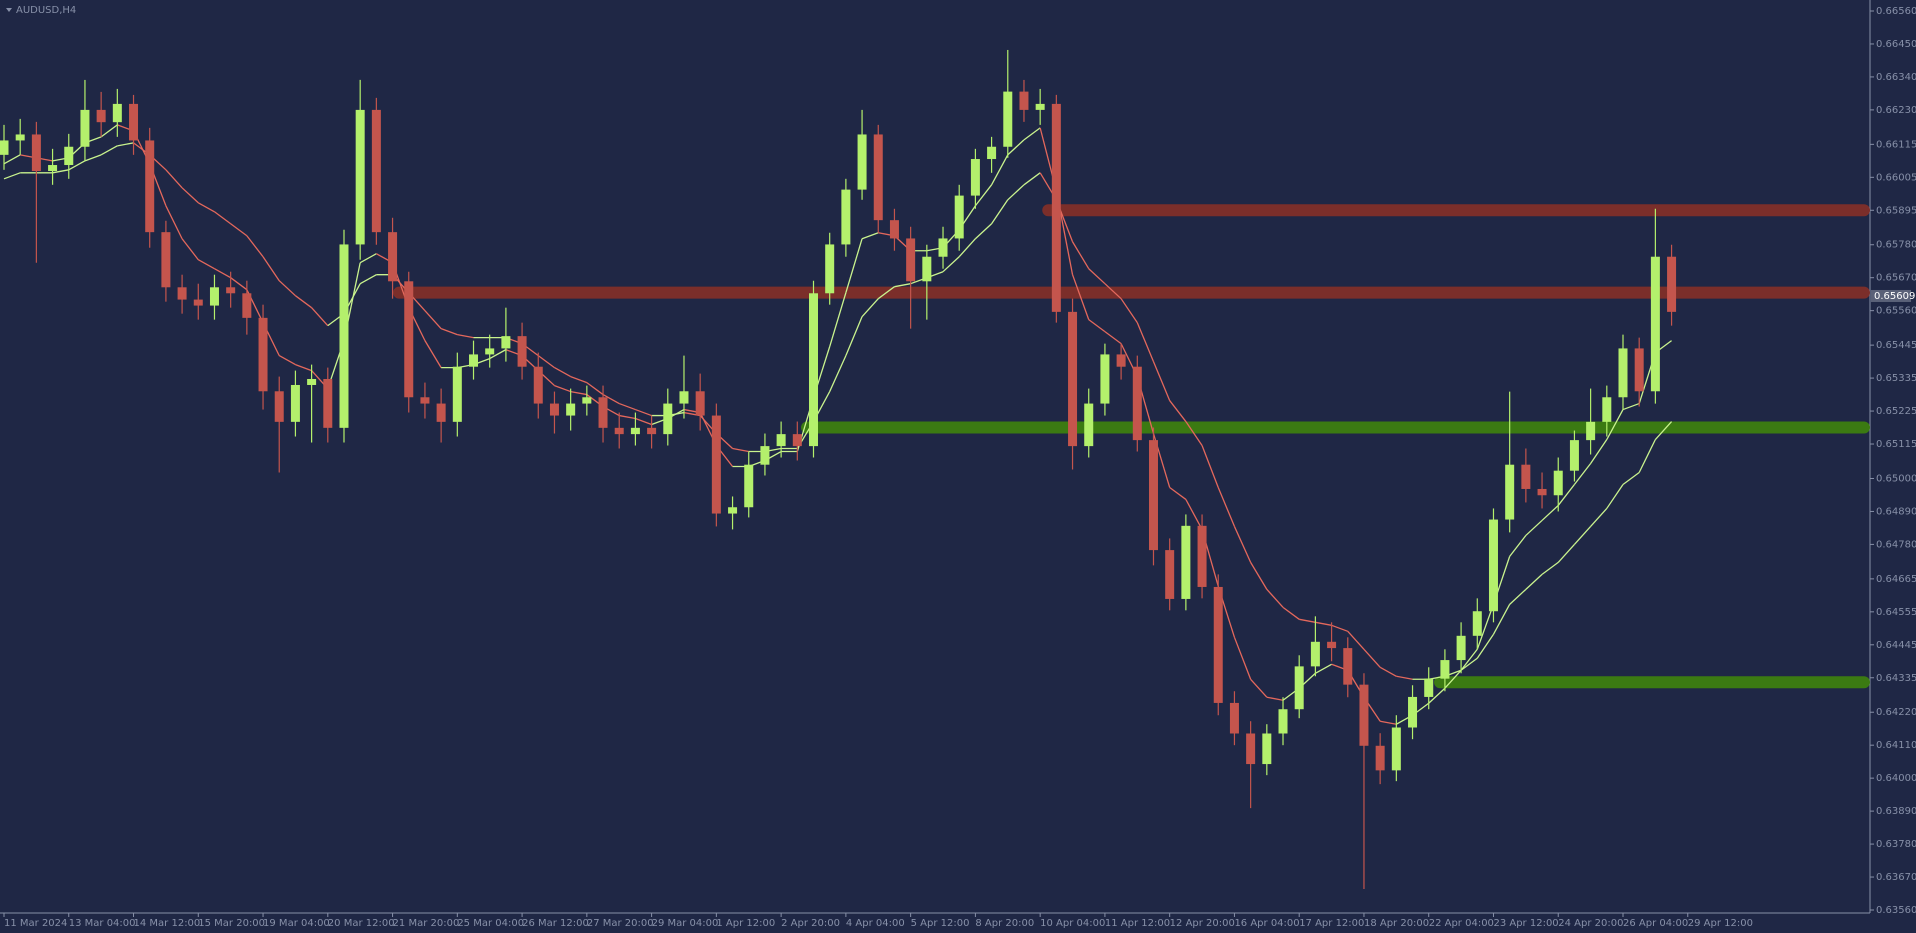 Image resolution: width=1916 pixels, height=933 pixels. What do you see at coordinates (1396, 923) in the screenshot?
I see `x-tick-label: 18 Apr 20:00` at bounding box center [1396, 923].